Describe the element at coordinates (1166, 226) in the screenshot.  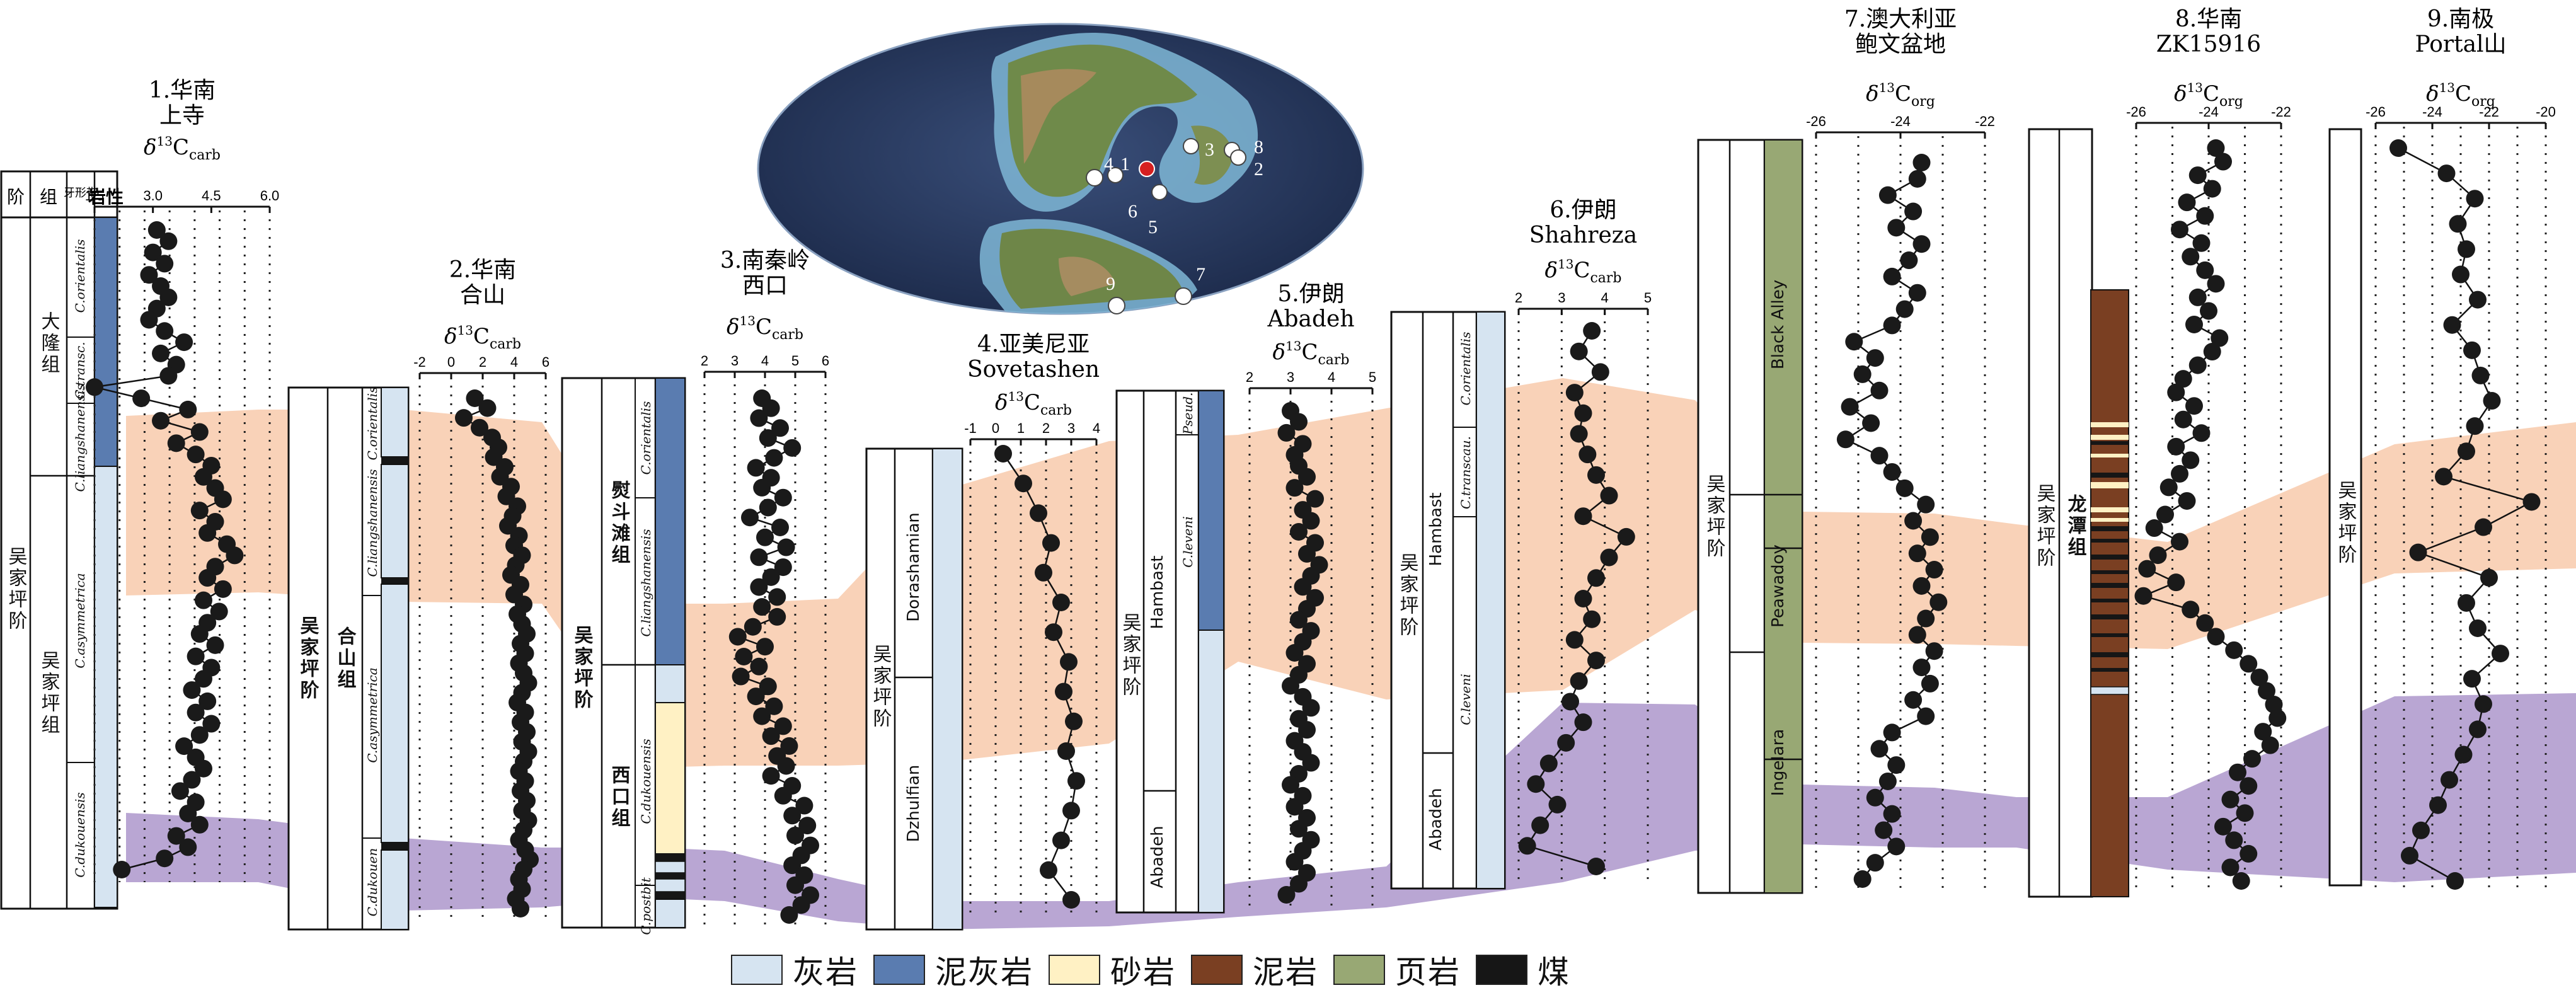
I see `map-site-markers` at that location.